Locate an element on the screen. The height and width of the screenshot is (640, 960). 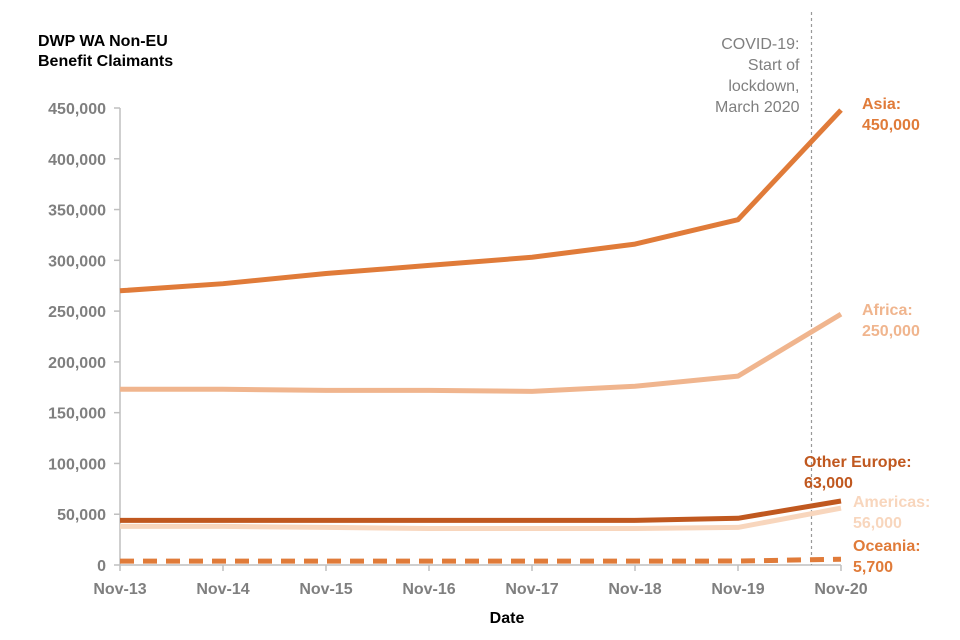
y-tick-label: 400,000 is located at coordinates (77, 160).